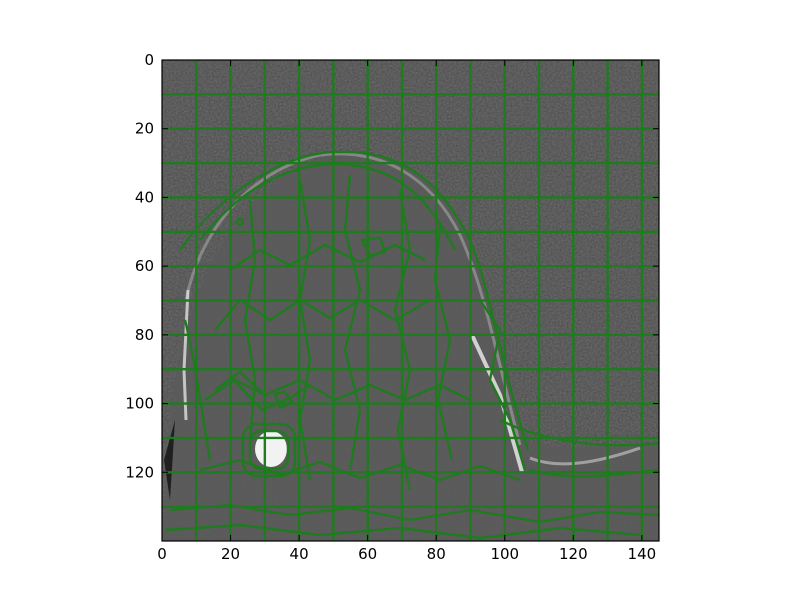  What do you see at coordinates (144, 197) in the screenshot?
I see `y-tick-label: 40` at bounding box center [144, 197].